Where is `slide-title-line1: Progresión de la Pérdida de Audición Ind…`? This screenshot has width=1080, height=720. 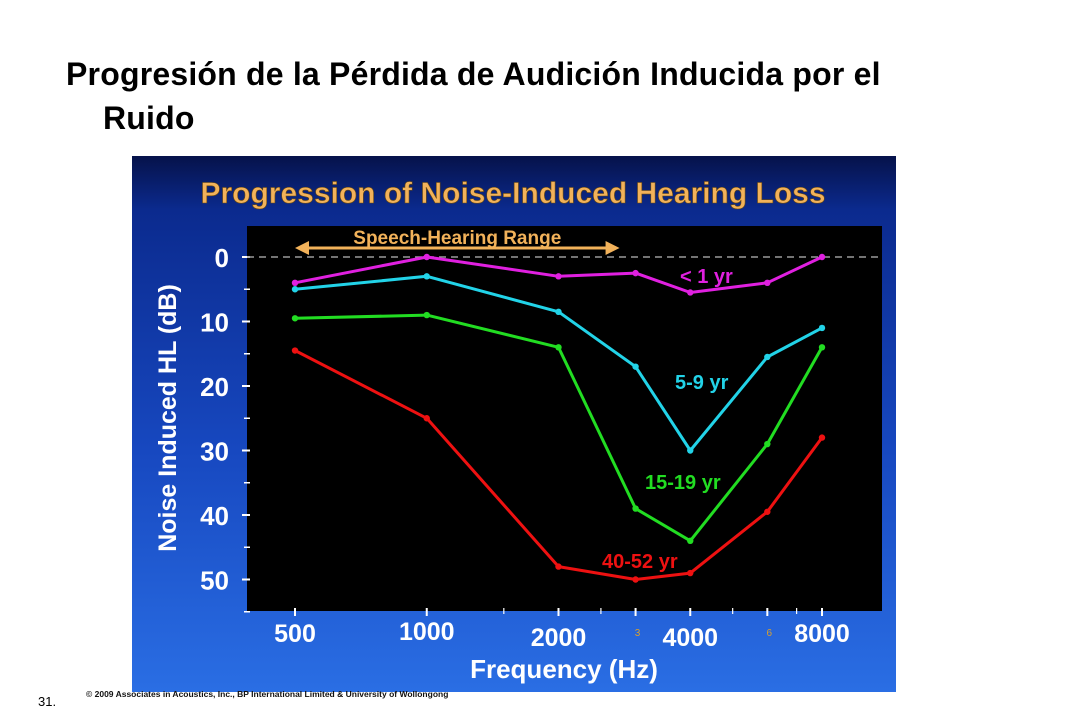
slide-title-line1: Progresión de la Pérdida de Audición Ind… is located at coordinates (473, 74).